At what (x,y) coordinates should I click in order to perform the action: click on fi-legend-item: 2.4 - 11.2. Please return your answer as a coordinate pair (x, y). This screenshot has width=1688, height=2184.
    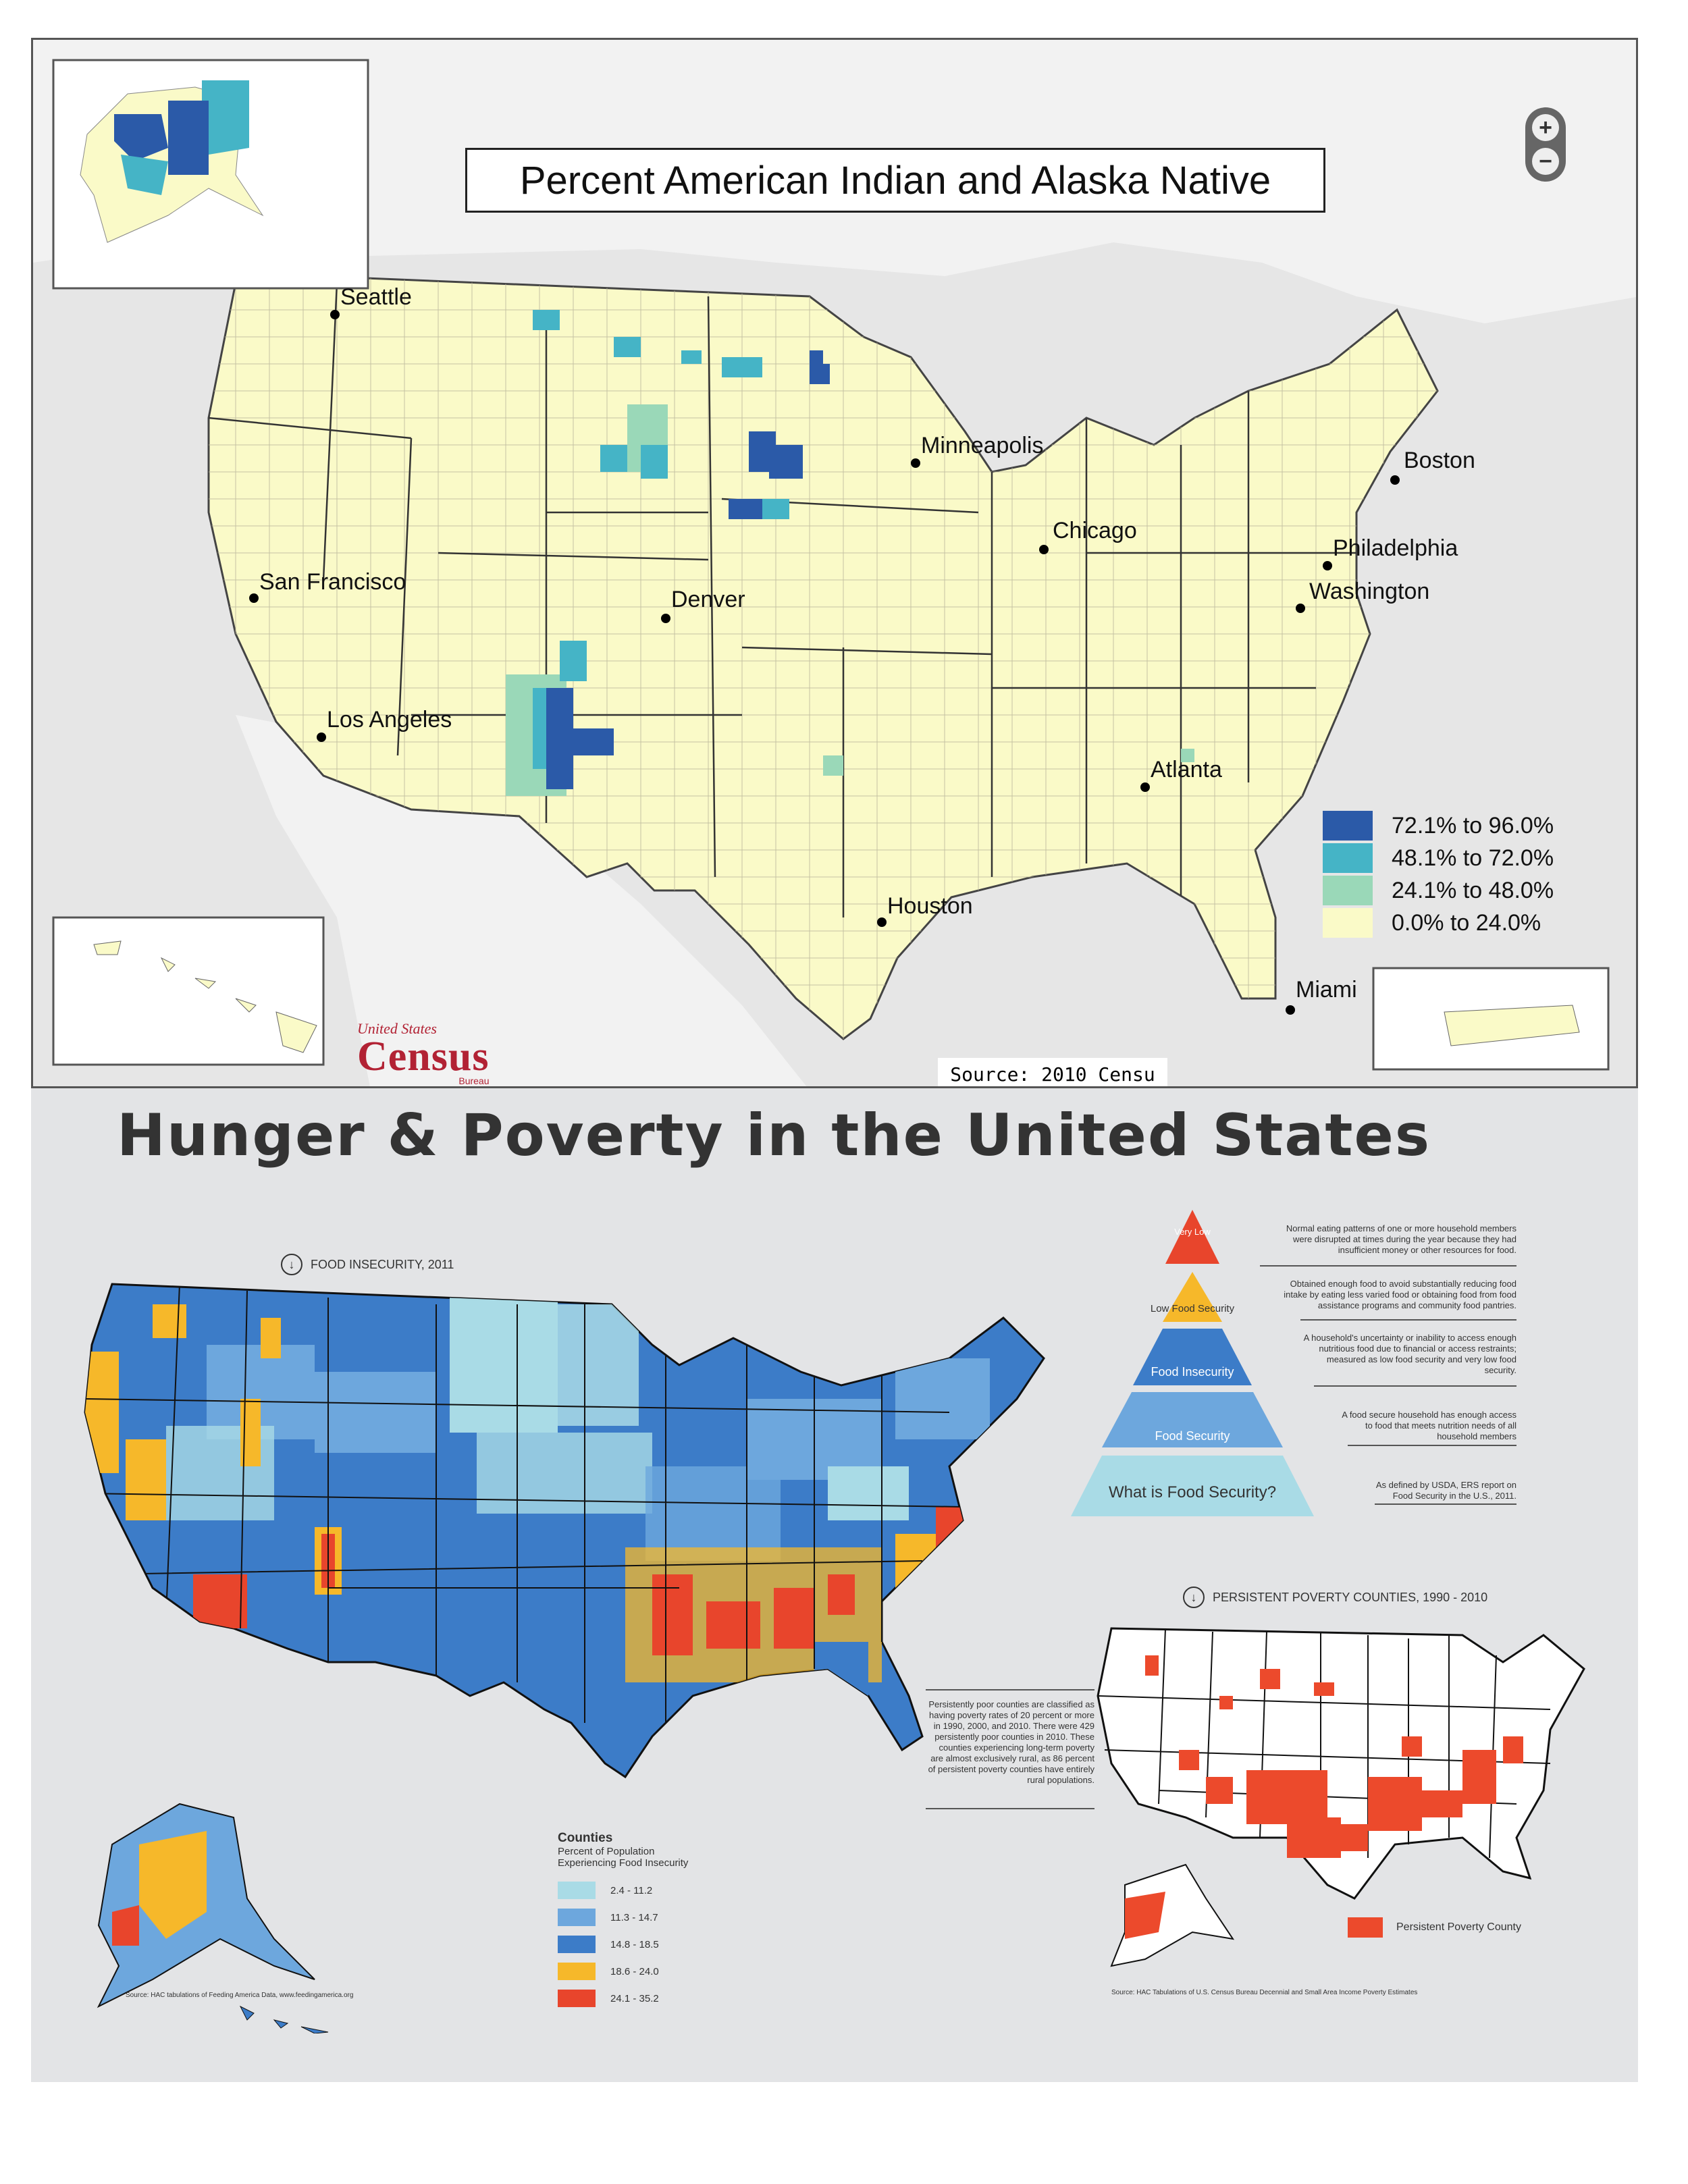
    Looking at the image, I should click on (605, 1890).